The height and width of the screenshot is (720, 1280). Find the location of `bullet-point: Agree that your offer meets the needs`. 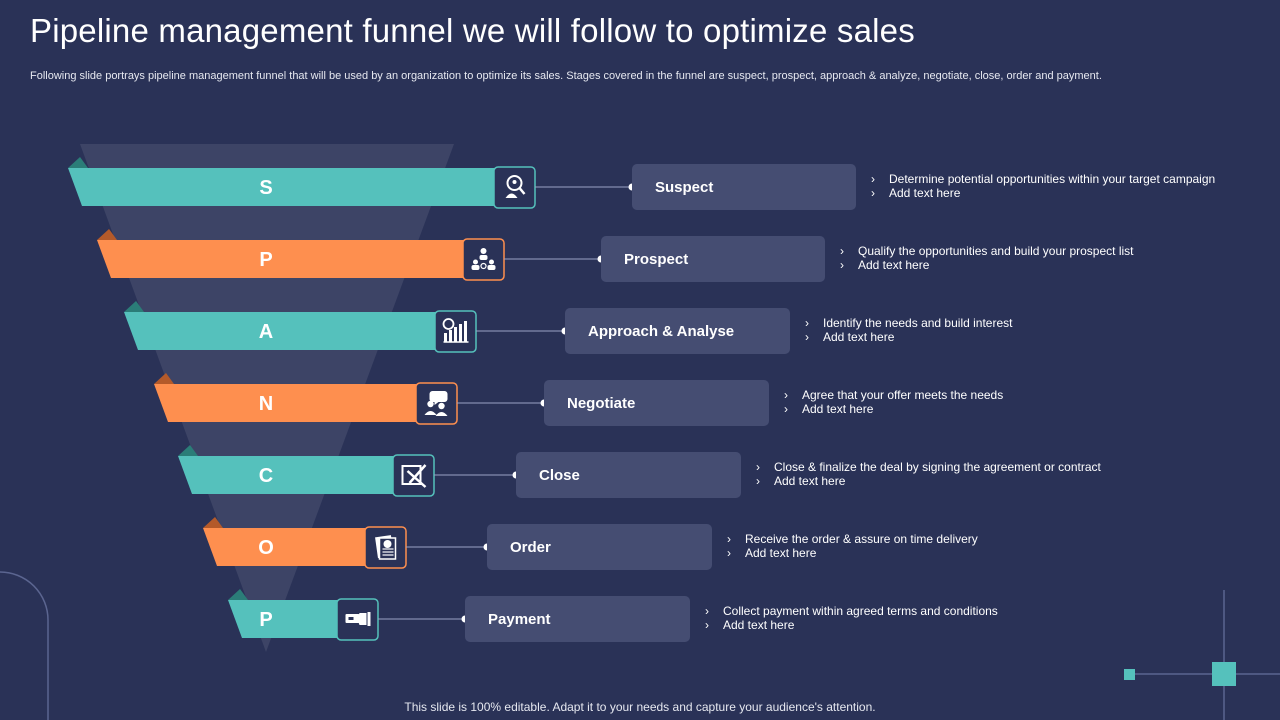

bullet-point: Agree that your offer meets the needs is located at coordinates (893, 395).